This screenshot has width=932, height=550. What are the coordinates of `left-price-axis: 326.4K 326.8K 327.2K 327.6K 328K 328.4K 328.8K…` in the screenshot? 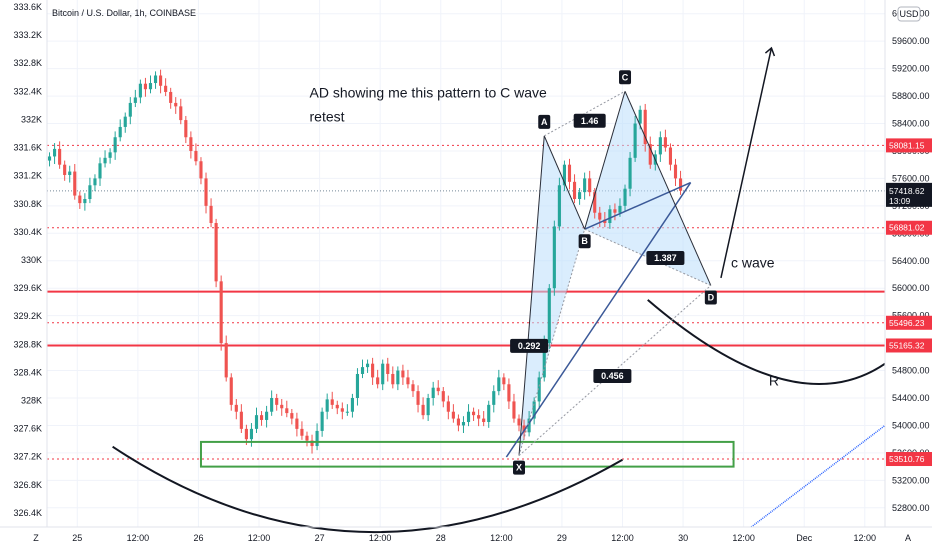 It's located at (27, 260).